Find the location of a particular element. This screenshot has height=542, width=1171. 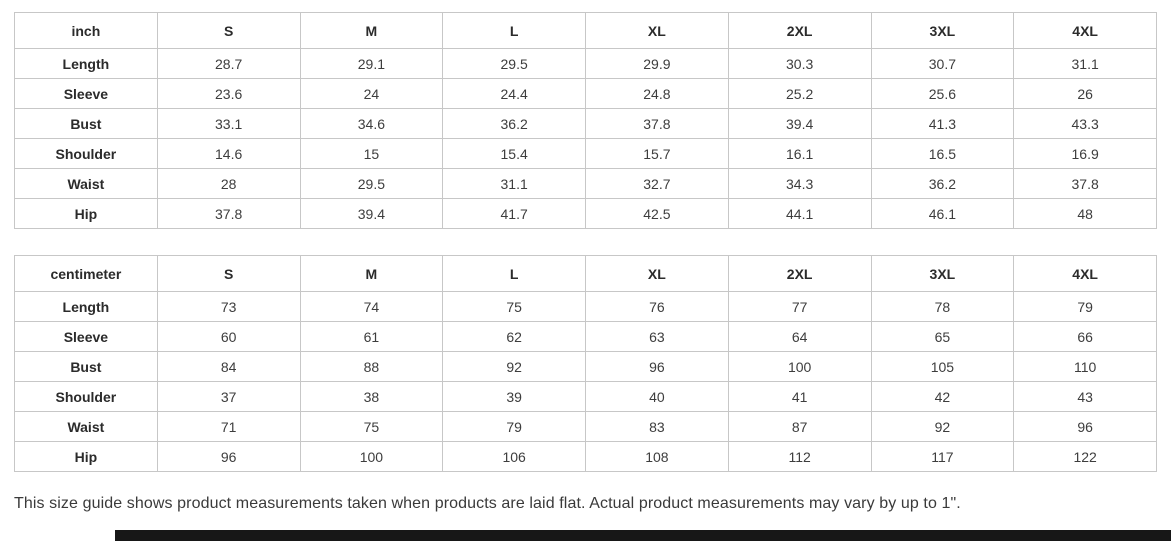

measurement-value: 60 is located at coordinates (228, 336).